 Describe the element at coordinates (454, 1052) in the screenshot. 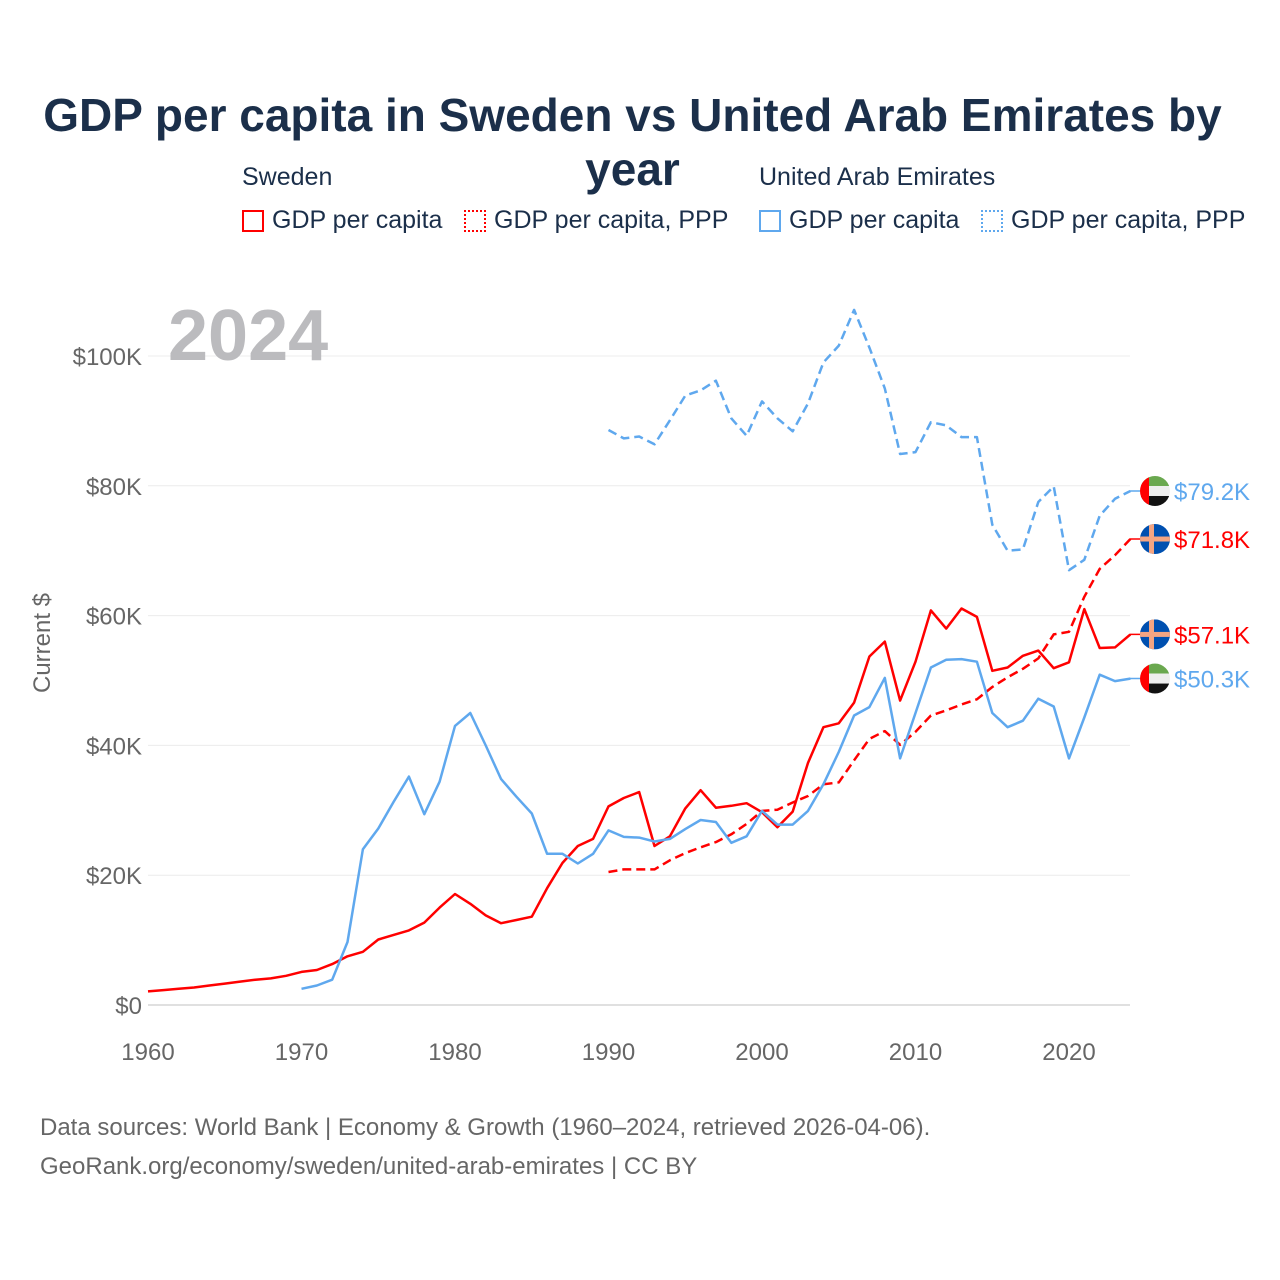

I see `x-tick-label: 1980` at that location.